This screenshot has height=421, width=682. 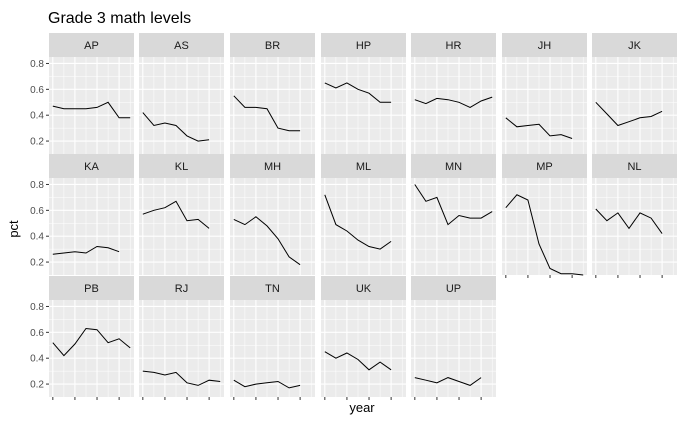 I want to click on y-tick-label: 0.4, so click(x=37, y=359).